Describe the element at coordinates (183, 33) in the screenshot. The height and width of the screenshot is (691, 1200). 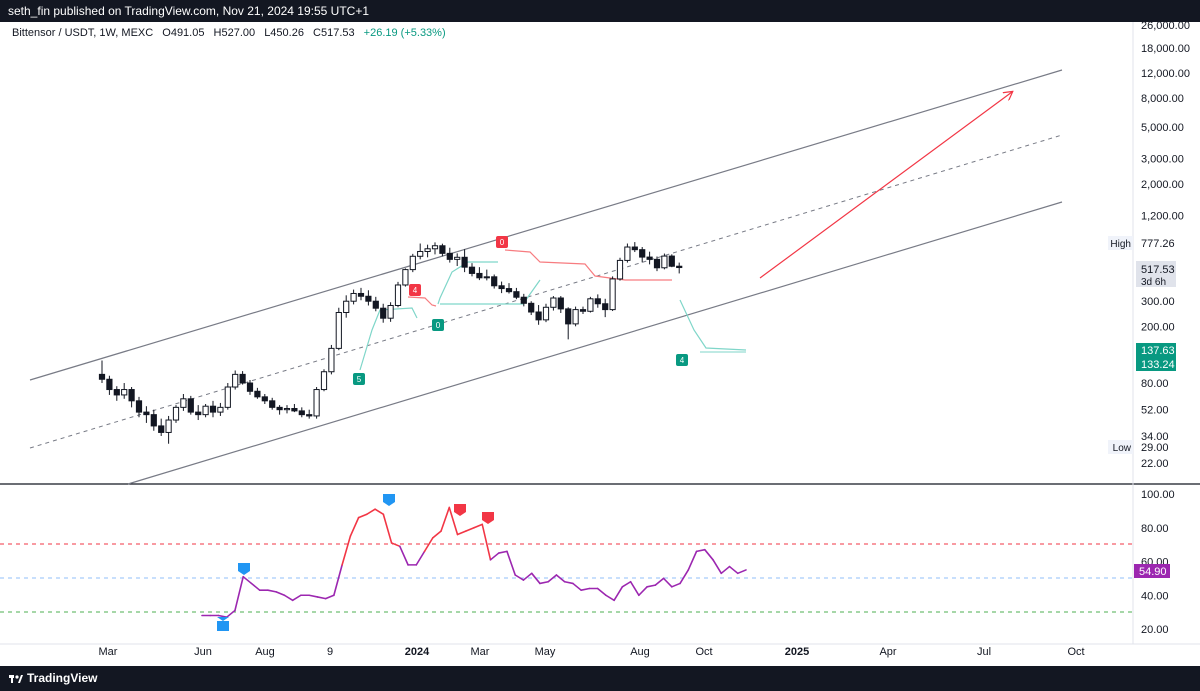
I see `open-value: O491.05` at that location.